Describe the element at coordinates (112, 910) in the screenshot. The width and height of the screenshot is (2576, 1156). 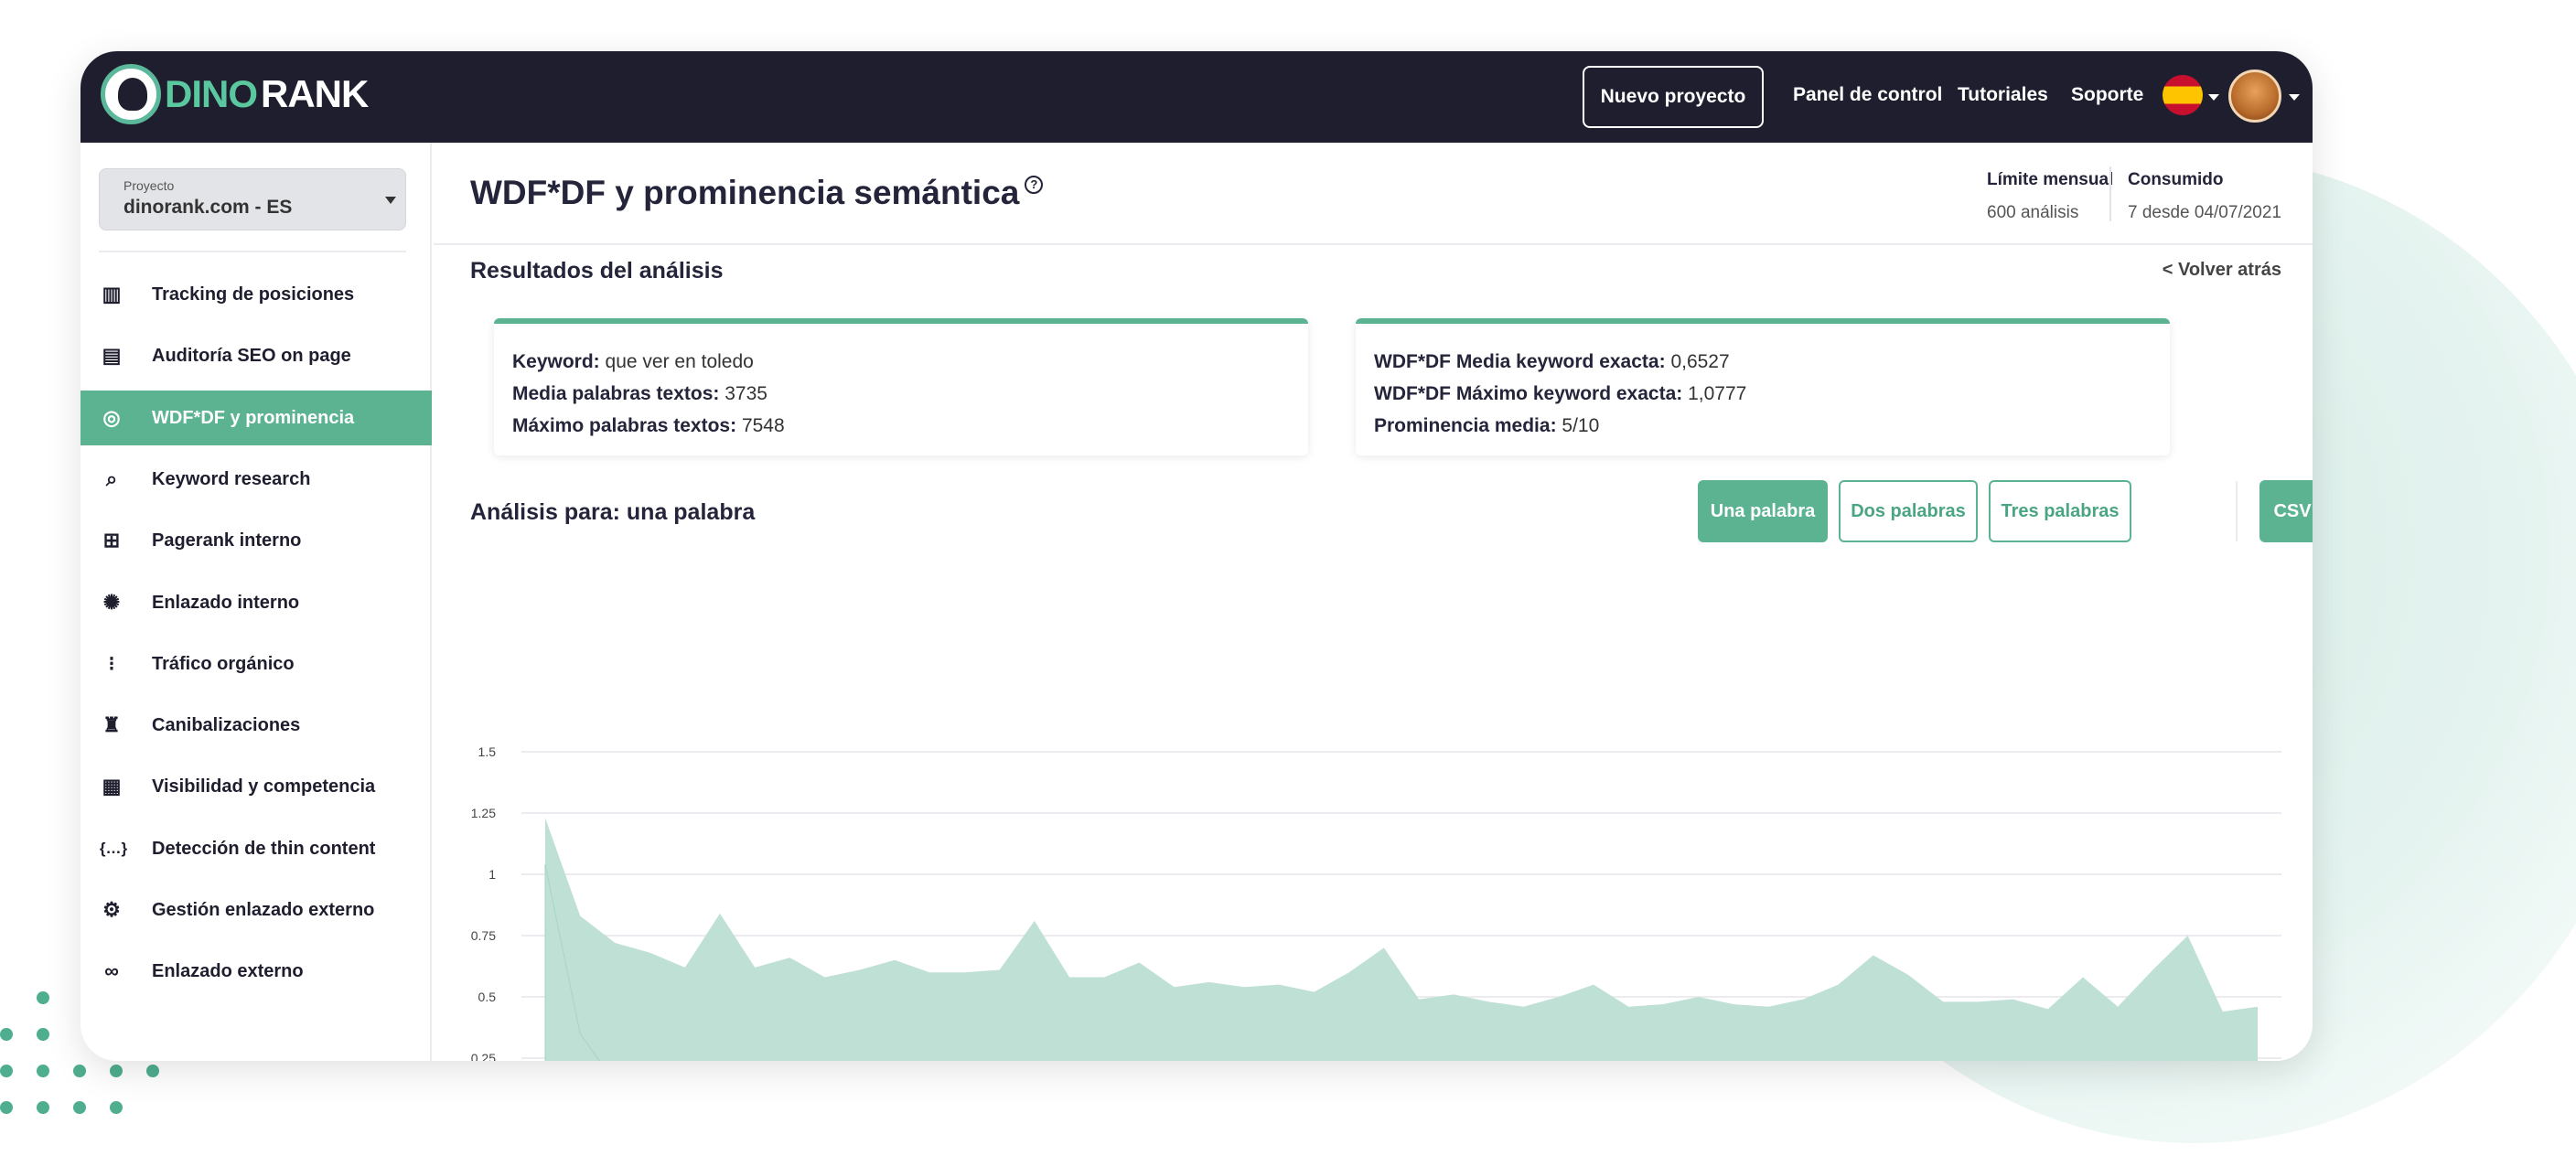
I see `link-gear-icon: ⚙` at that location.